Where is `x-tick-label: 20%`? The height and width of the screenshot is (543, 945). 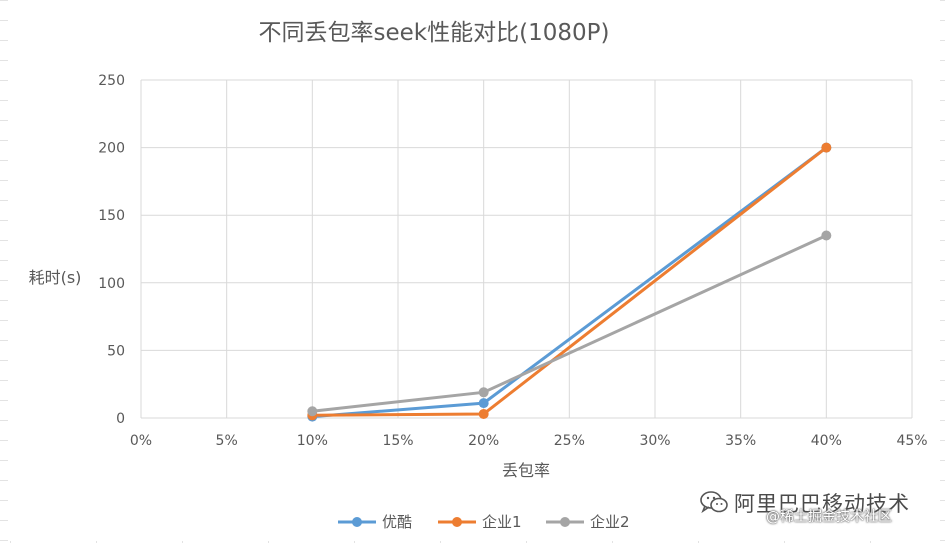 x-tick-label: 20% is located at coordinates (483, 441).